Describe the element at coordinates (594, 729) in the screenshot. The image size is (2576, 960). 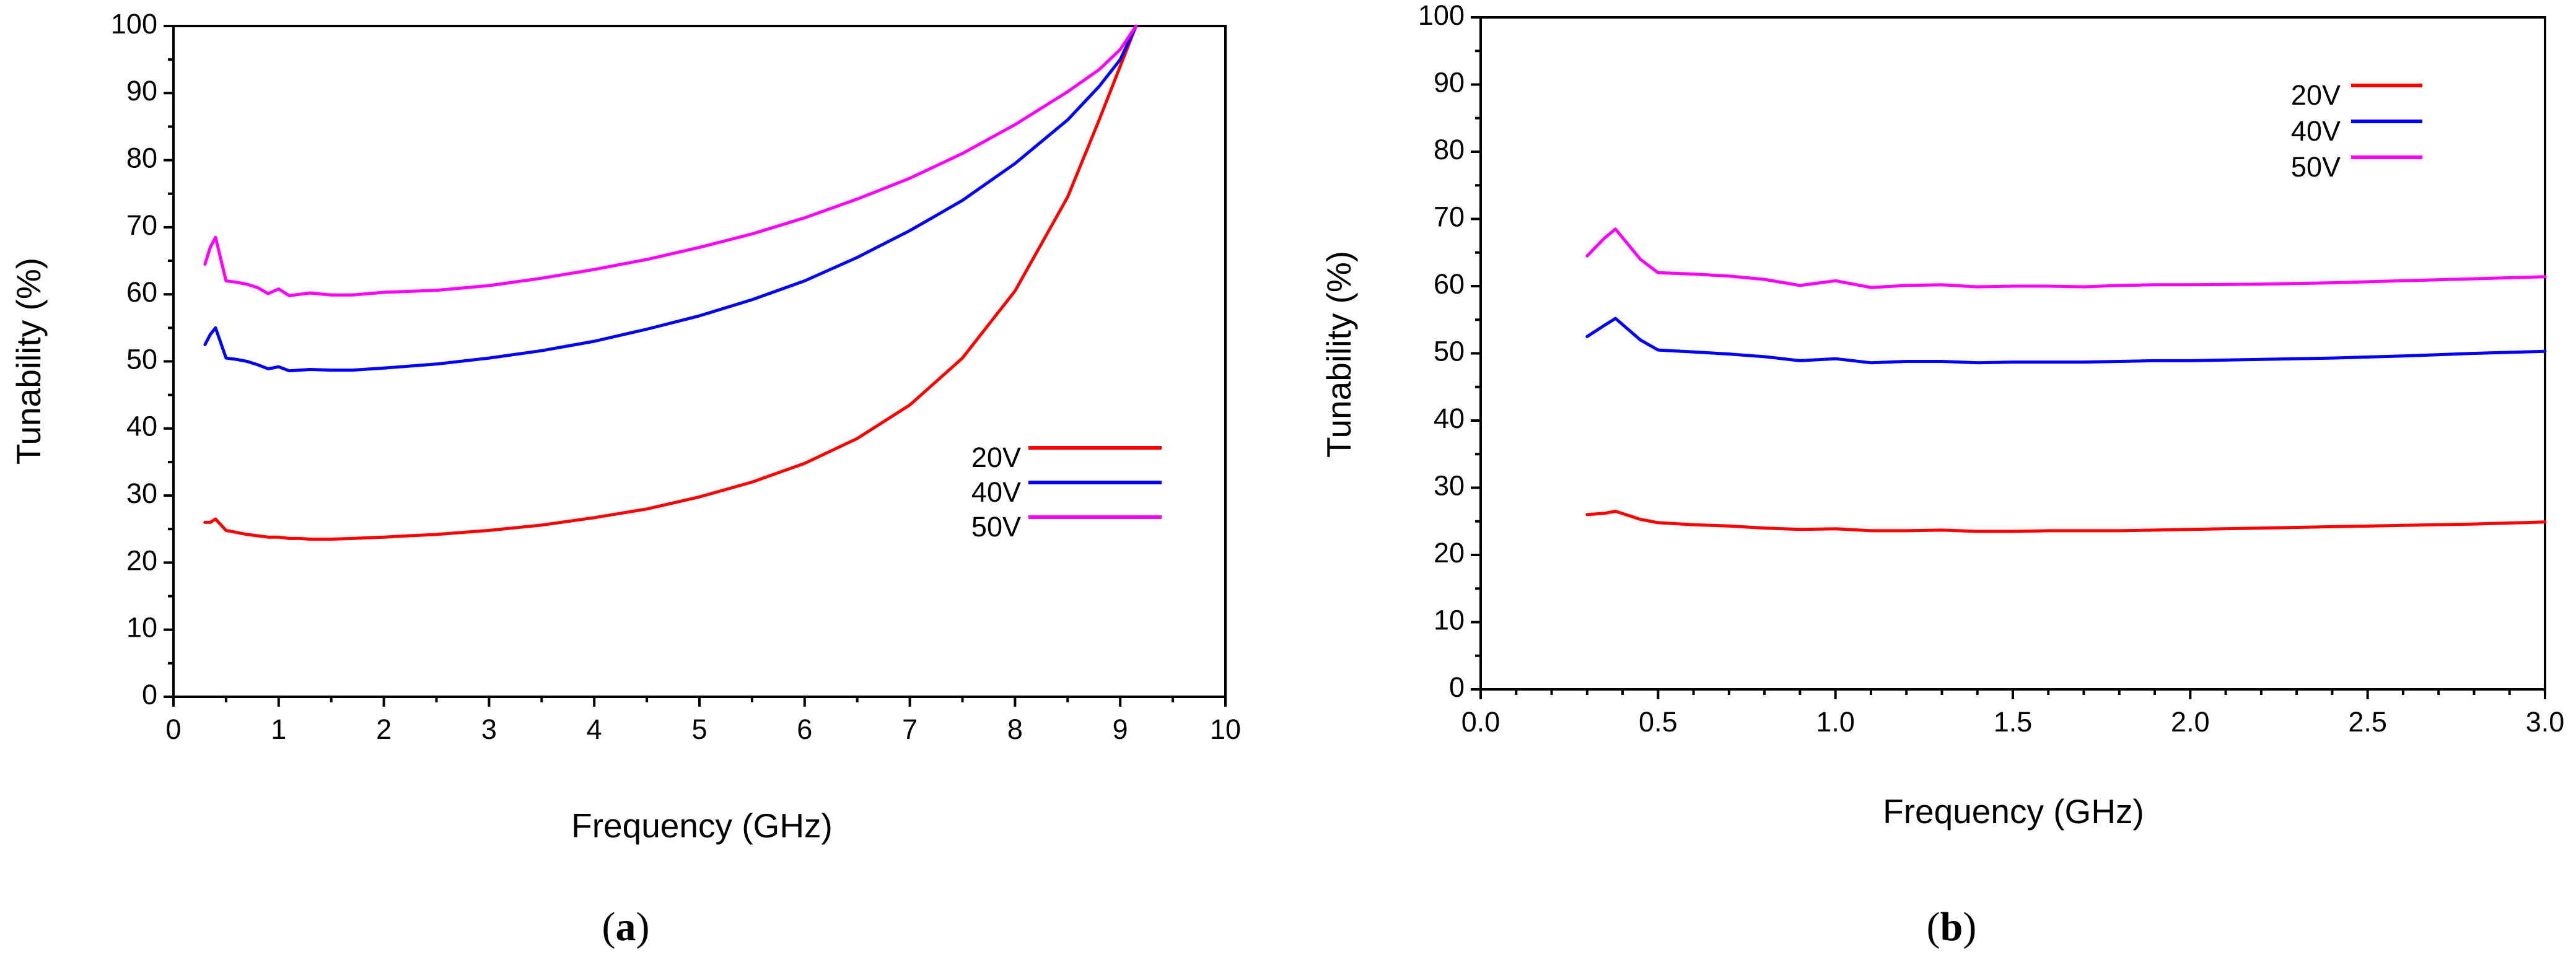
I see `x-tick-label: 4` at that location.